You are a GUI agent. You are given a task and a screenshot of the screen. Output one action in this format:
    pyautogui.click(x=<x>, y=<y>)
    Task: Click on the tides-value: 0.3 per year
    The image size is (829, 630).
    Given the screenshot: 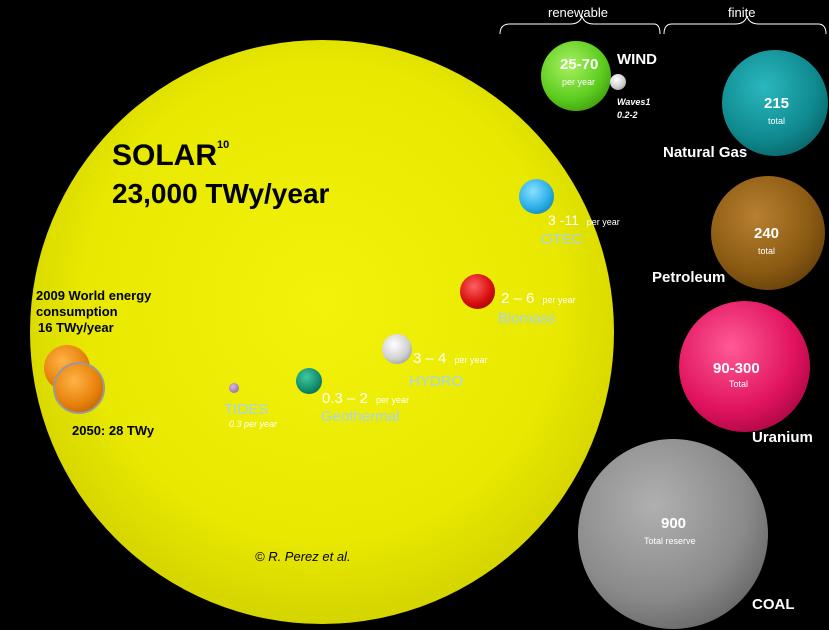 What is the action you would take?
    pyautogui.click(x=253, y=424)
    